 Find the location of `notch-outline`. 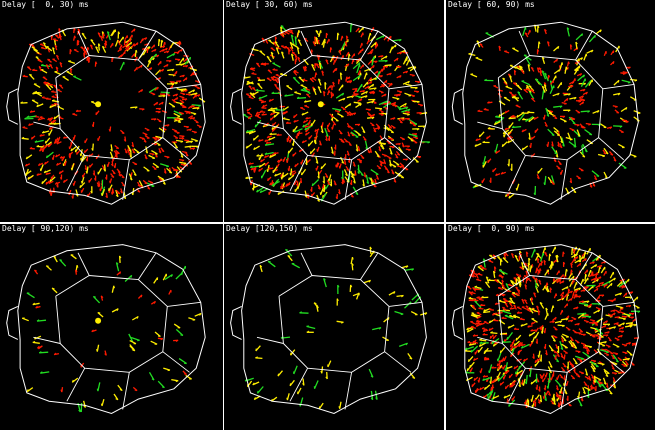

notch-outline is located at coordinates (12, 106).